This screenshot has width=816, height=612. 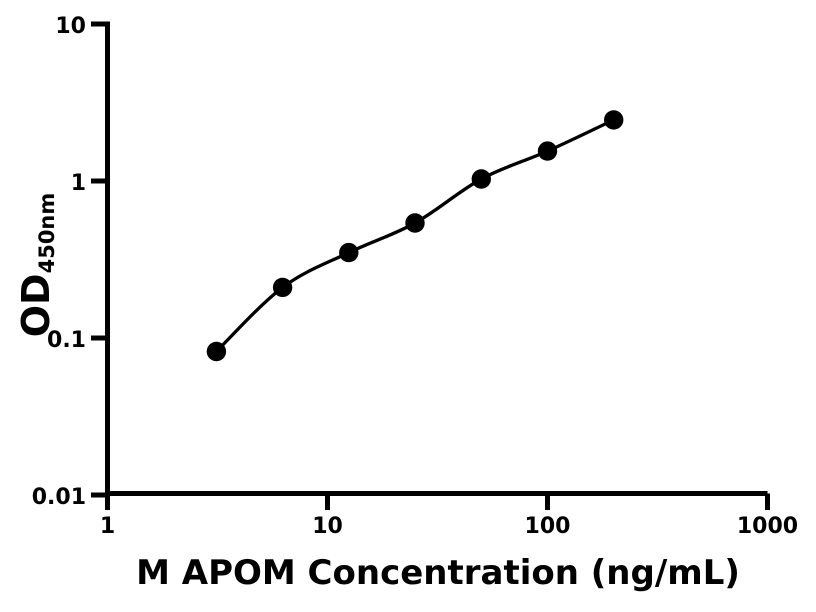 What do you see at coordinates (548, 526) in the screenshot?
I see `x-axis-tick-label: 100` at bounding box center [548, 526].